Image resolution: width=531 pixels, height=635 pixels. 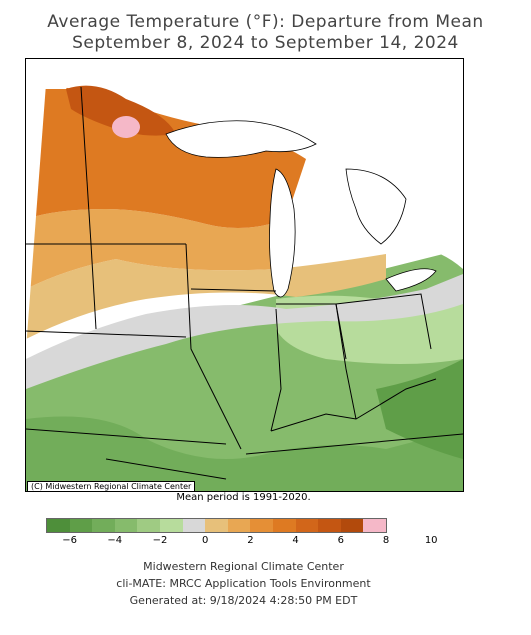 What do you see at coordinates (205, 540) in the screenshot?
I see `legend-tick-label: 0` at bounding box center [205, 540].